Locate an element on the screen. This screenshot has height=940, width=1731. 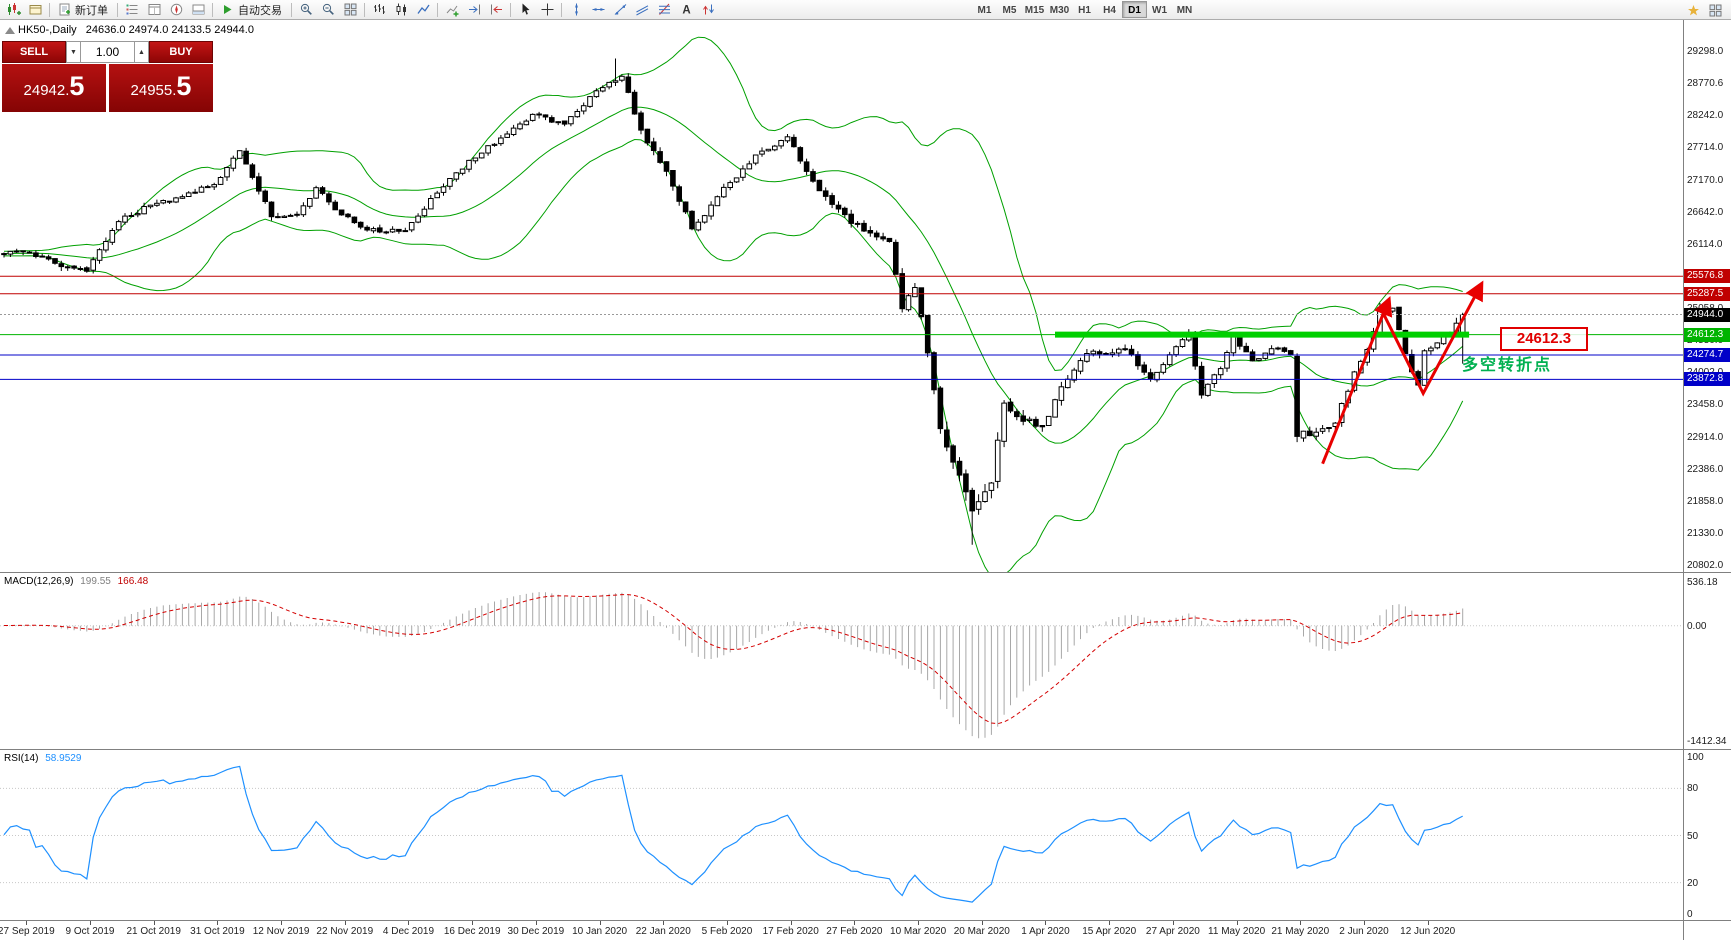
timeframe-mn-button: MN is located at coordinates (1184, 10).